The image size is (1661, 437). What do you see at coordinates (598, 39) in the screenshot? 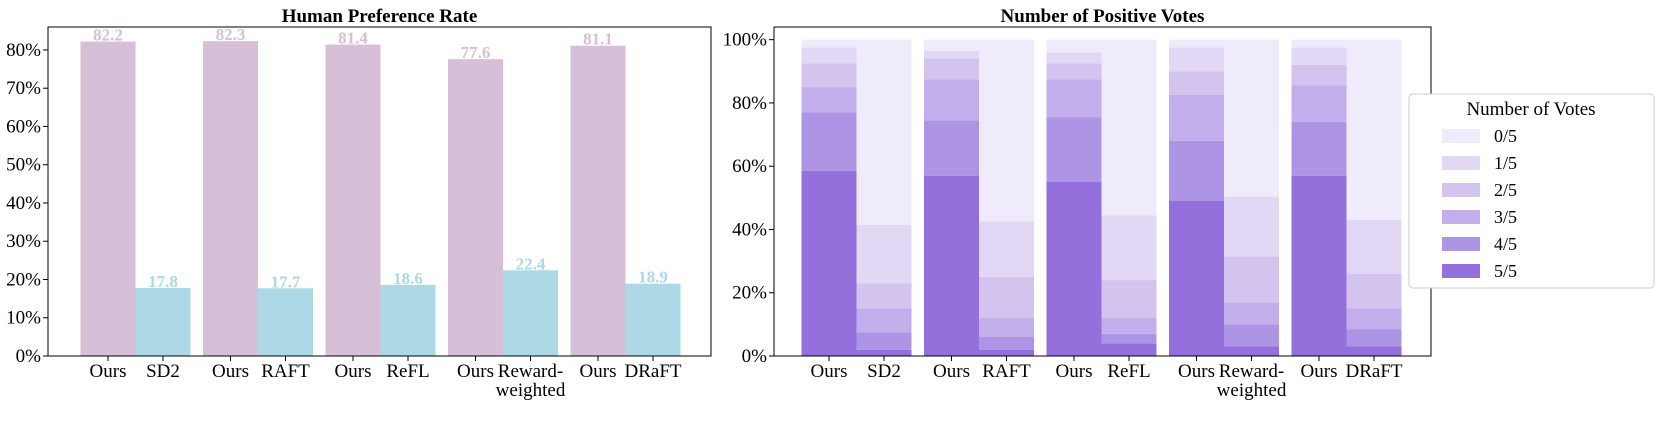
I see `data-label-ours: 81.1` at bounding box center [598, 39].